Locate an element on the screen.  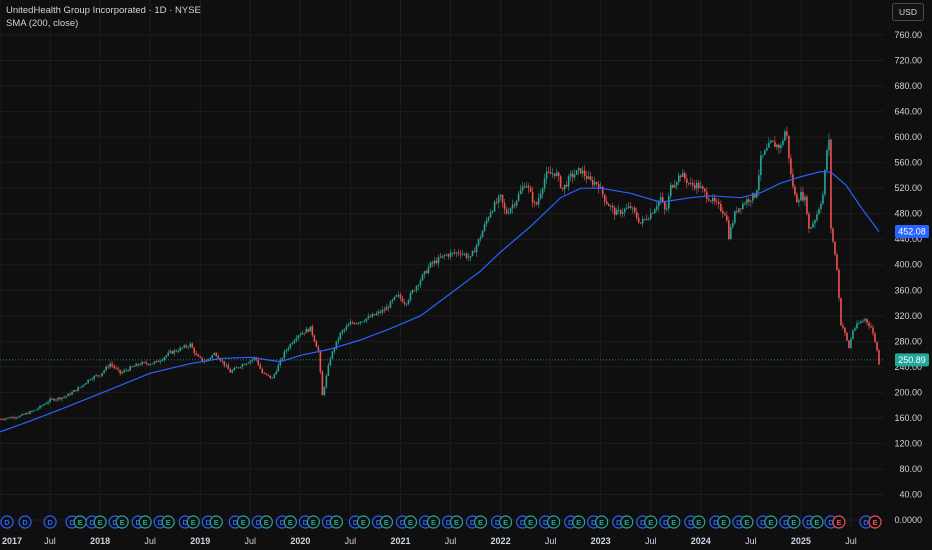
currency-button: USD is located at coordinates (908, 12).